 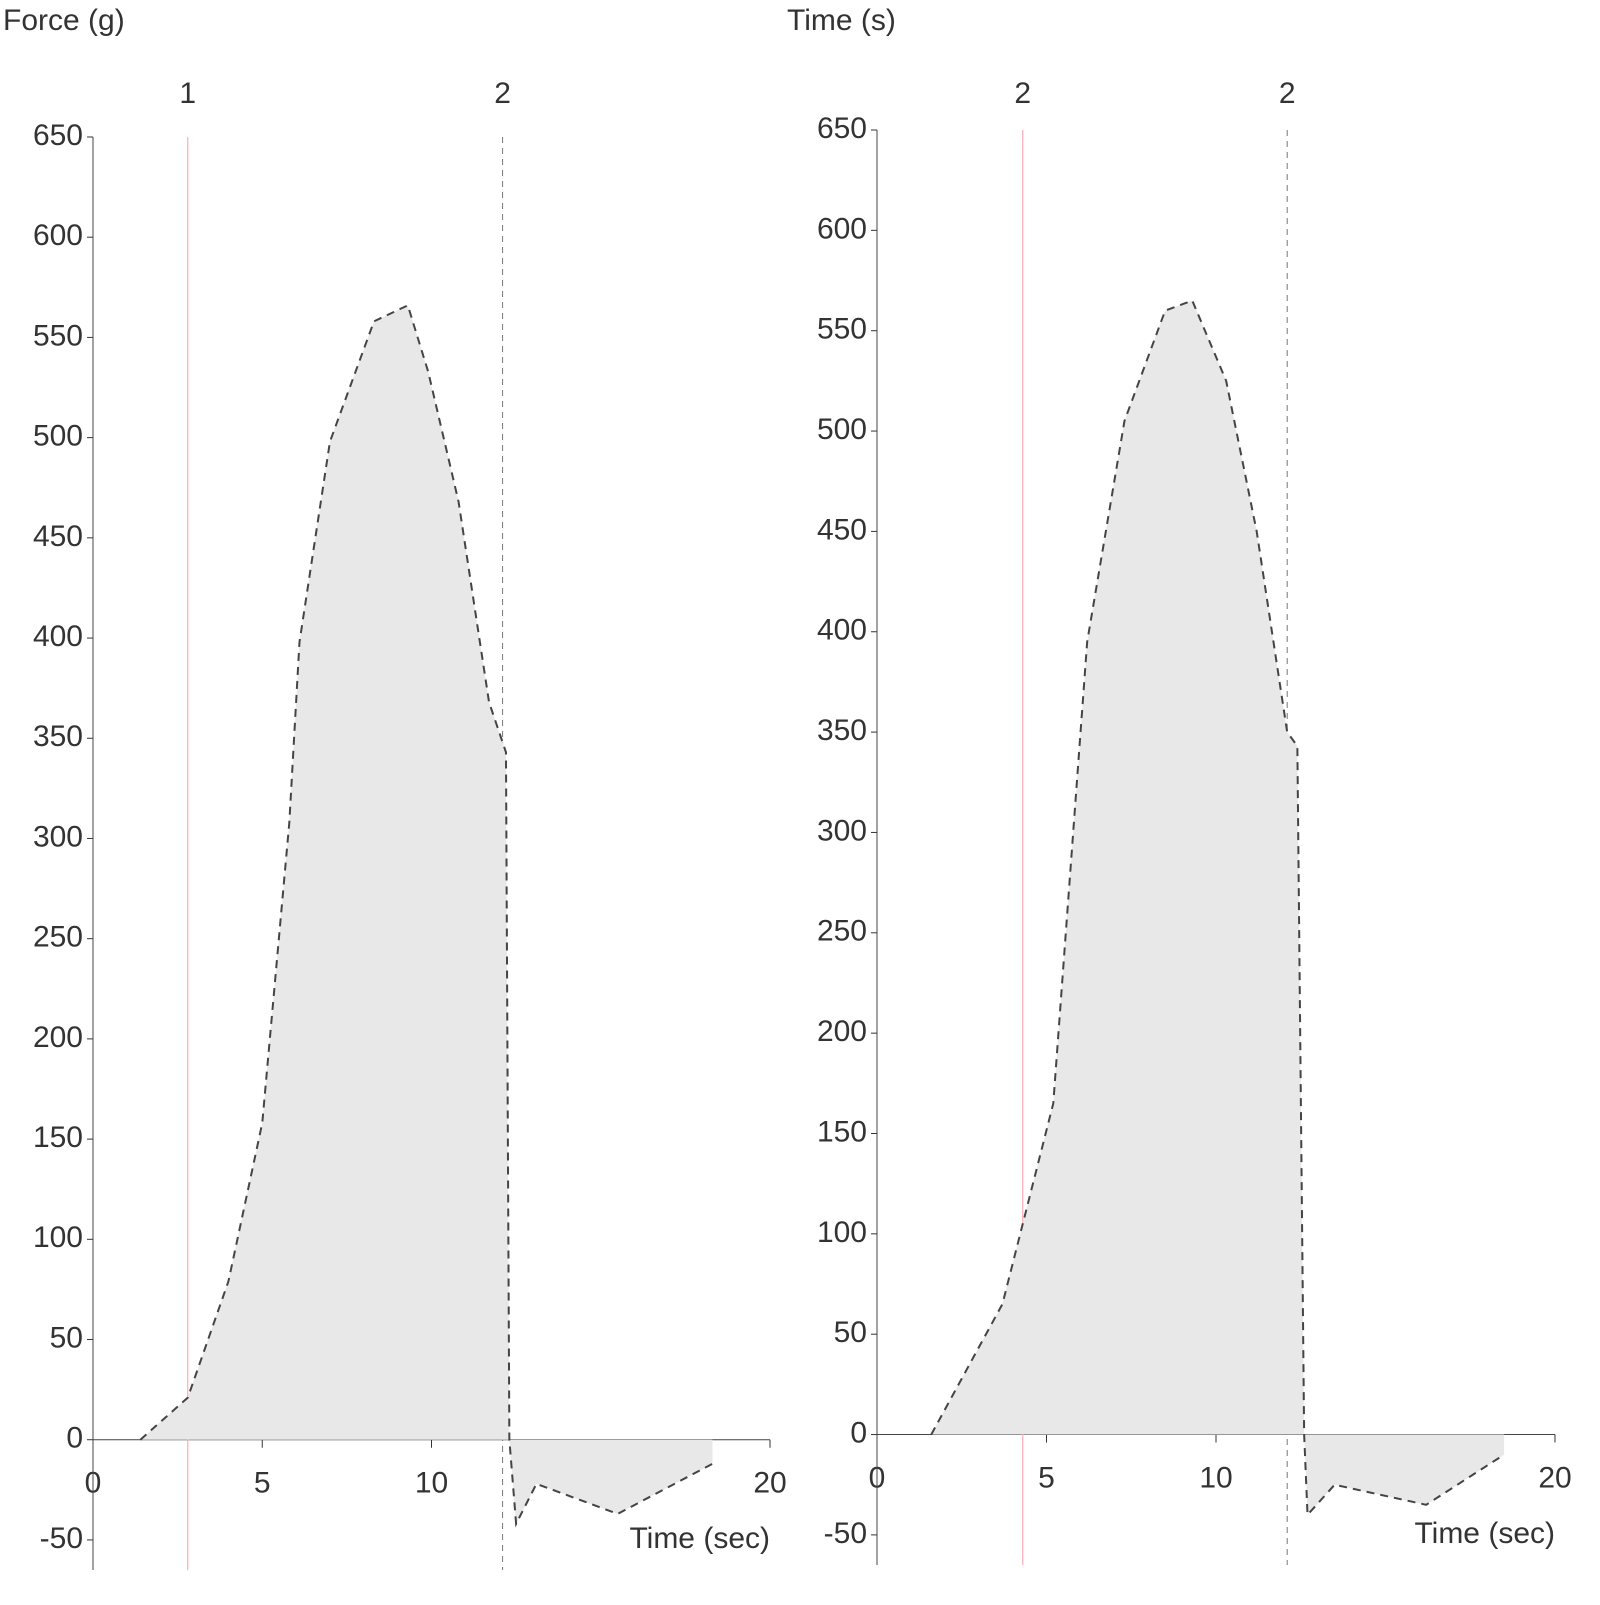 What do you see at coordinates (187, 93) in the screenshot?
I see `marker-label: 1` at bounding box center [187, 93].